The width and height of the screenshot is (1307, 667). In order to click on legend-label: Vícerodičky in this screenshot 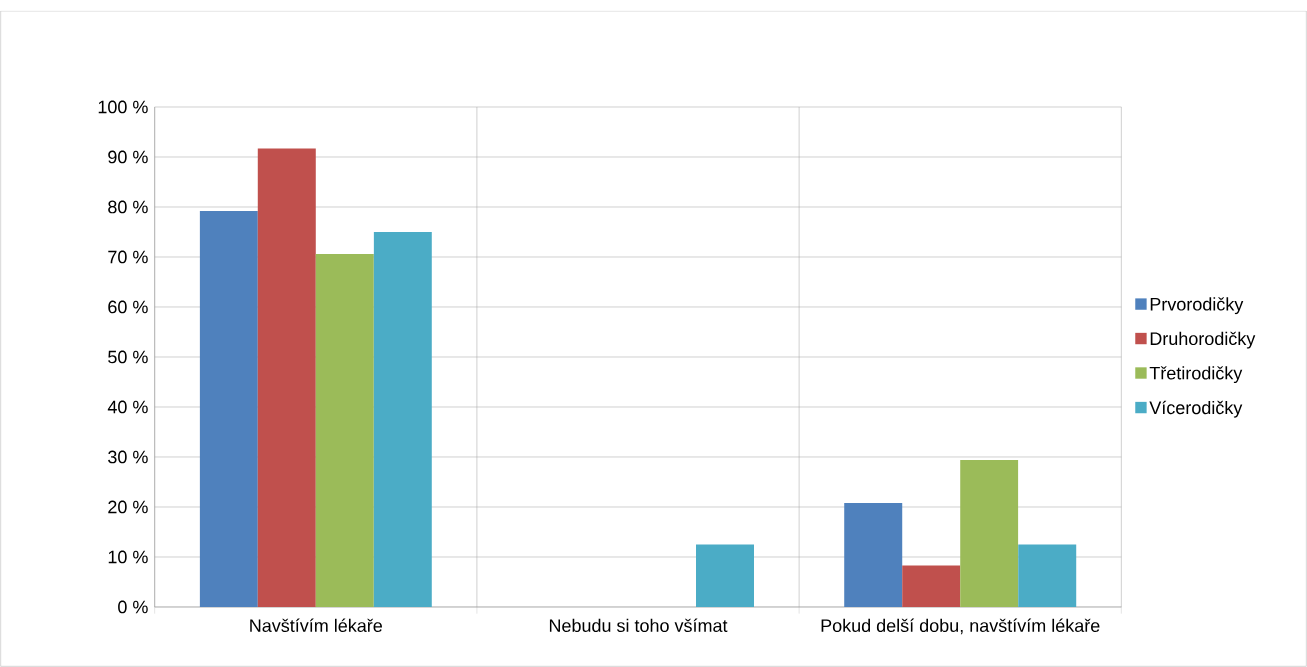, I will do `click(1196, 409)`.